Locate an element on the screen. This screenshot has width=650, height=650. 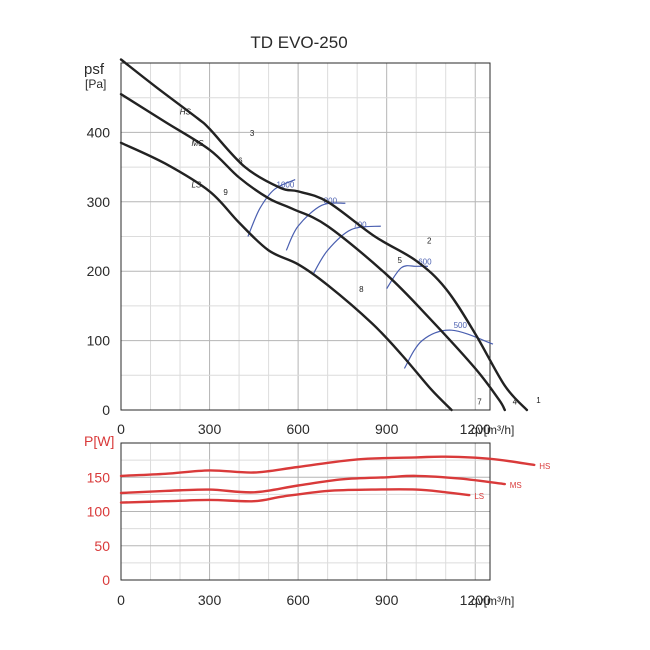
power-x-tick-label: 900 is located at coordinates (387, 600).